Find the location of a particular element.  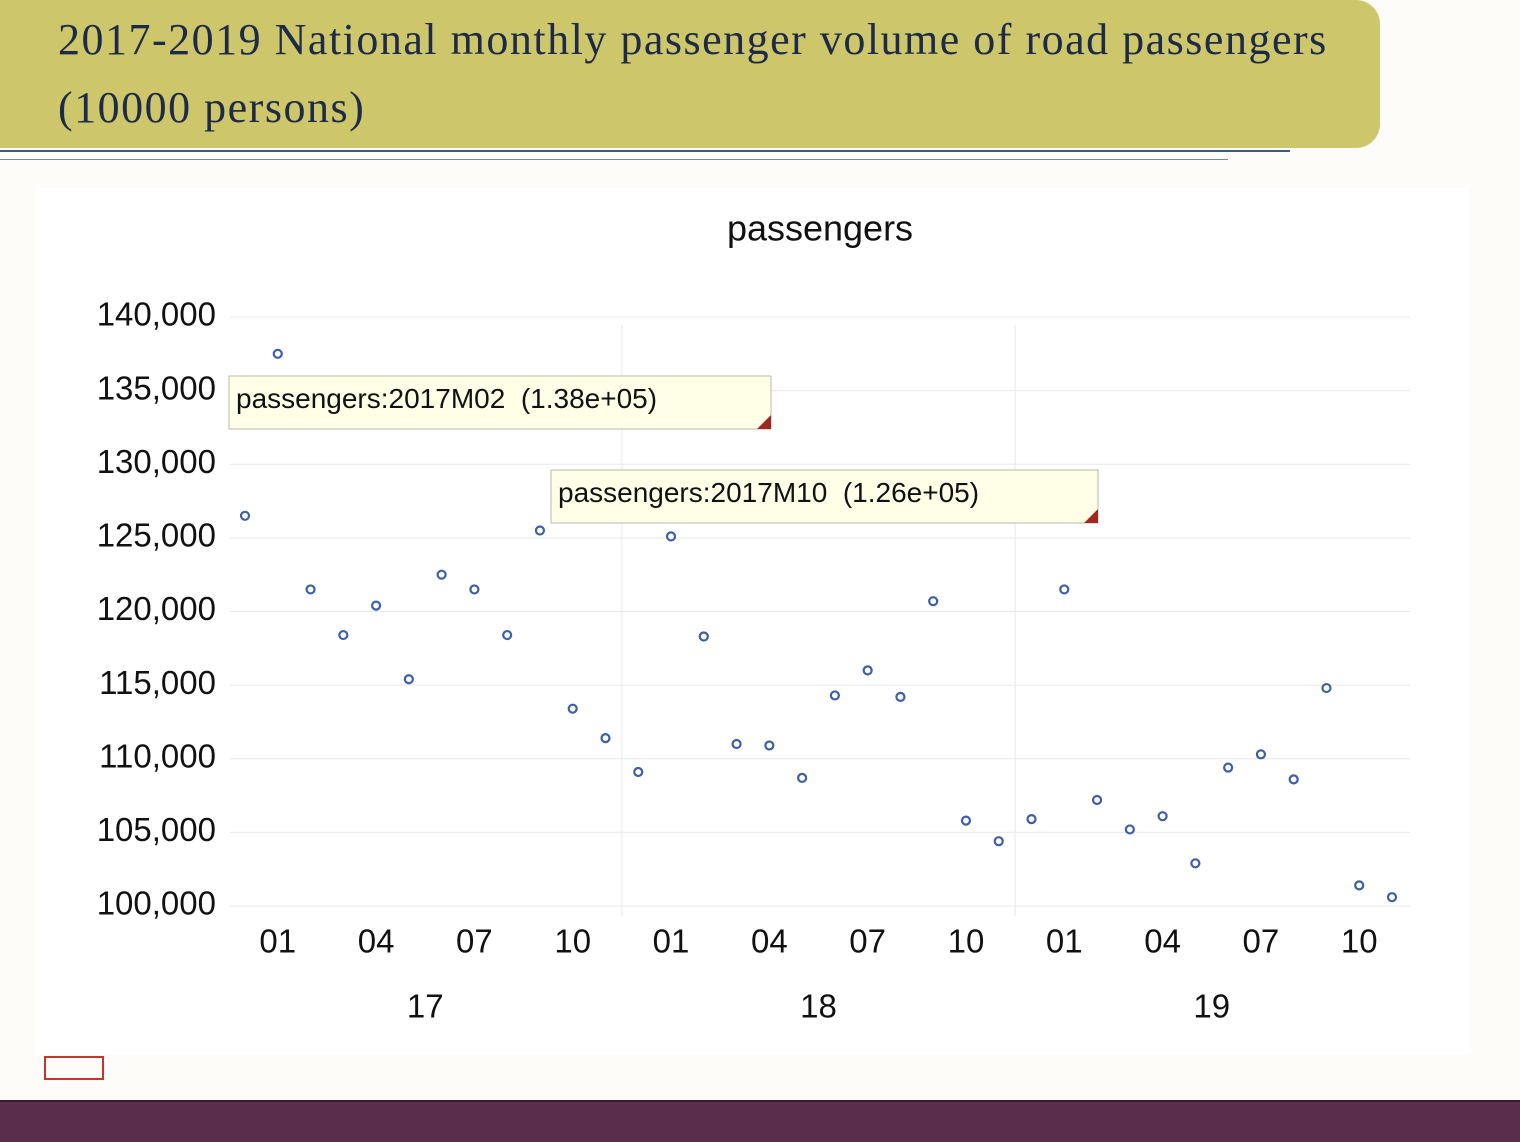

logo is located at coordinates (74, 1068).